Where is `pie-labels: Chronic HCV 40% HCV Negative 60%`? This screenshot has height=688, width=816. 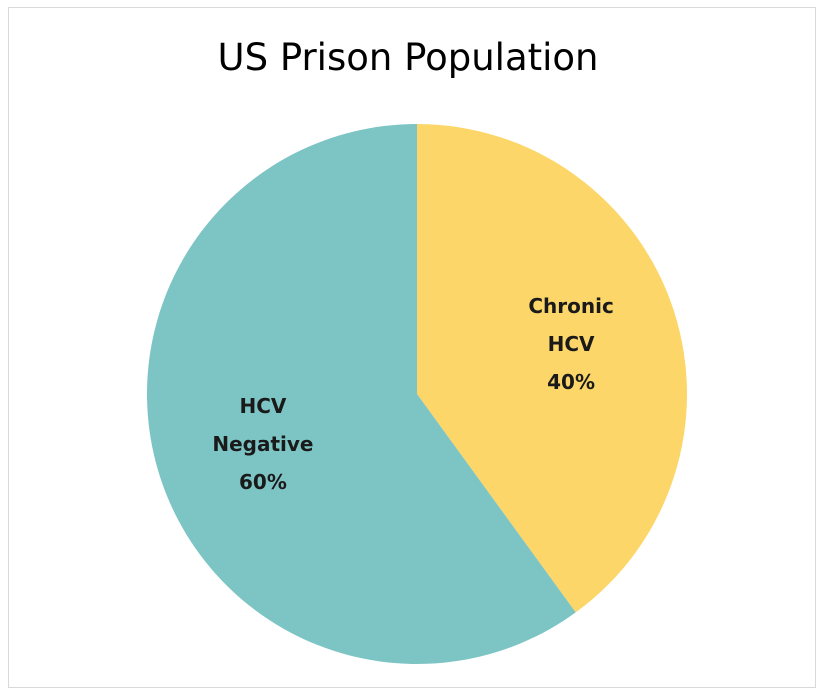 pie-labels: Chronic HCV 40% HCV Negative 60% is located at coordinates (412, 394).